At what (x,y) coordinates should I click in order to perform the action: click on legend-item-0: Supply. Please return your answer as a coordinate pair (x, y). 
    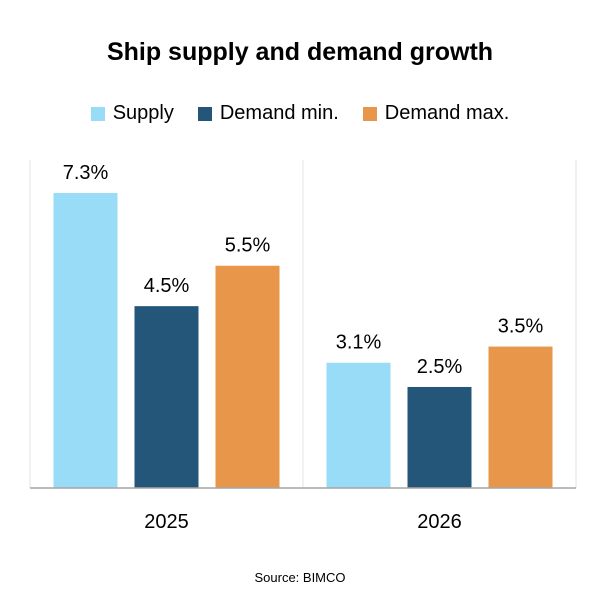
    Looking at the image, I should click on (132, 113).